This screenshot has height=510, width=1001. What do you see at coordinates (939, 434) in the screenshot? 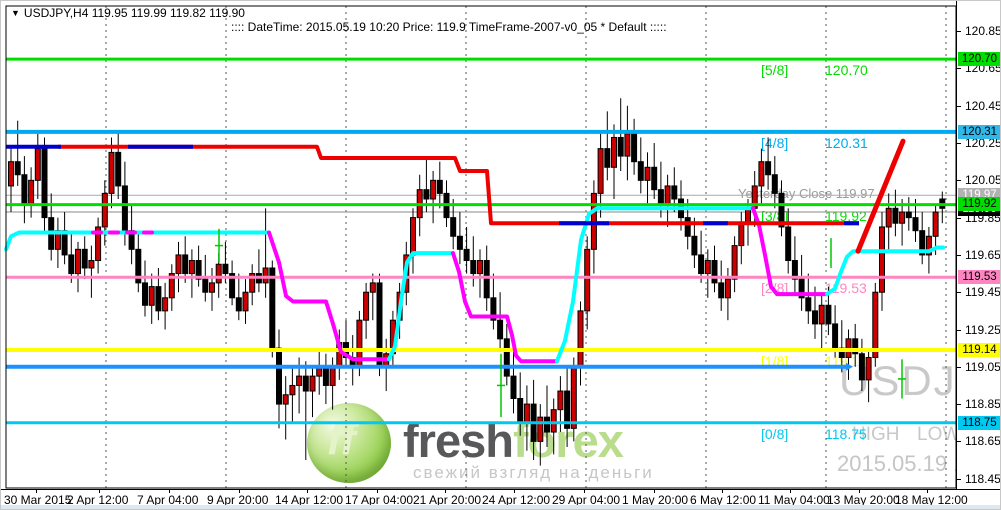
I see `low-watermark: LOW` at bounding box center [939, 434].